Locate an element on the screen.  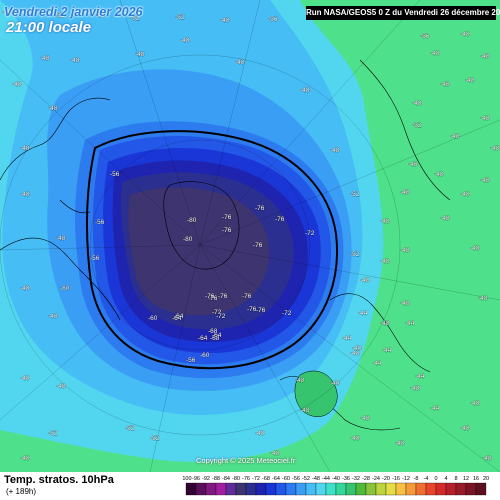
scale-tick-label: -32 is located at coordinates (356, 479).